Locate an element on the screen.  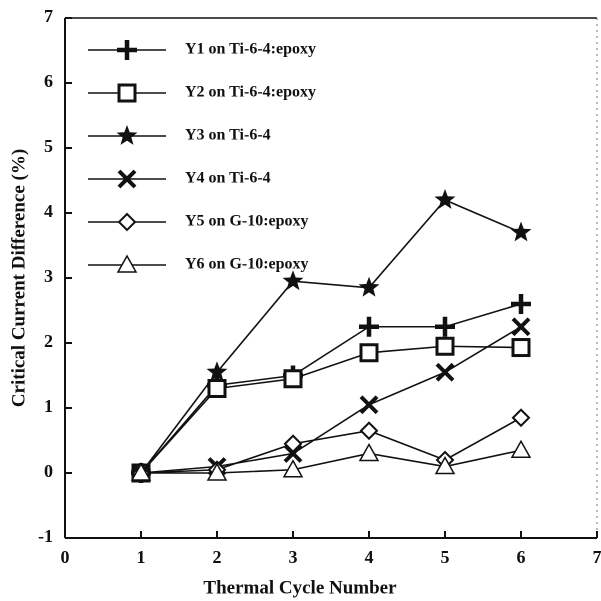
y-tick-label: 7 is located at coordinates (48, 16).